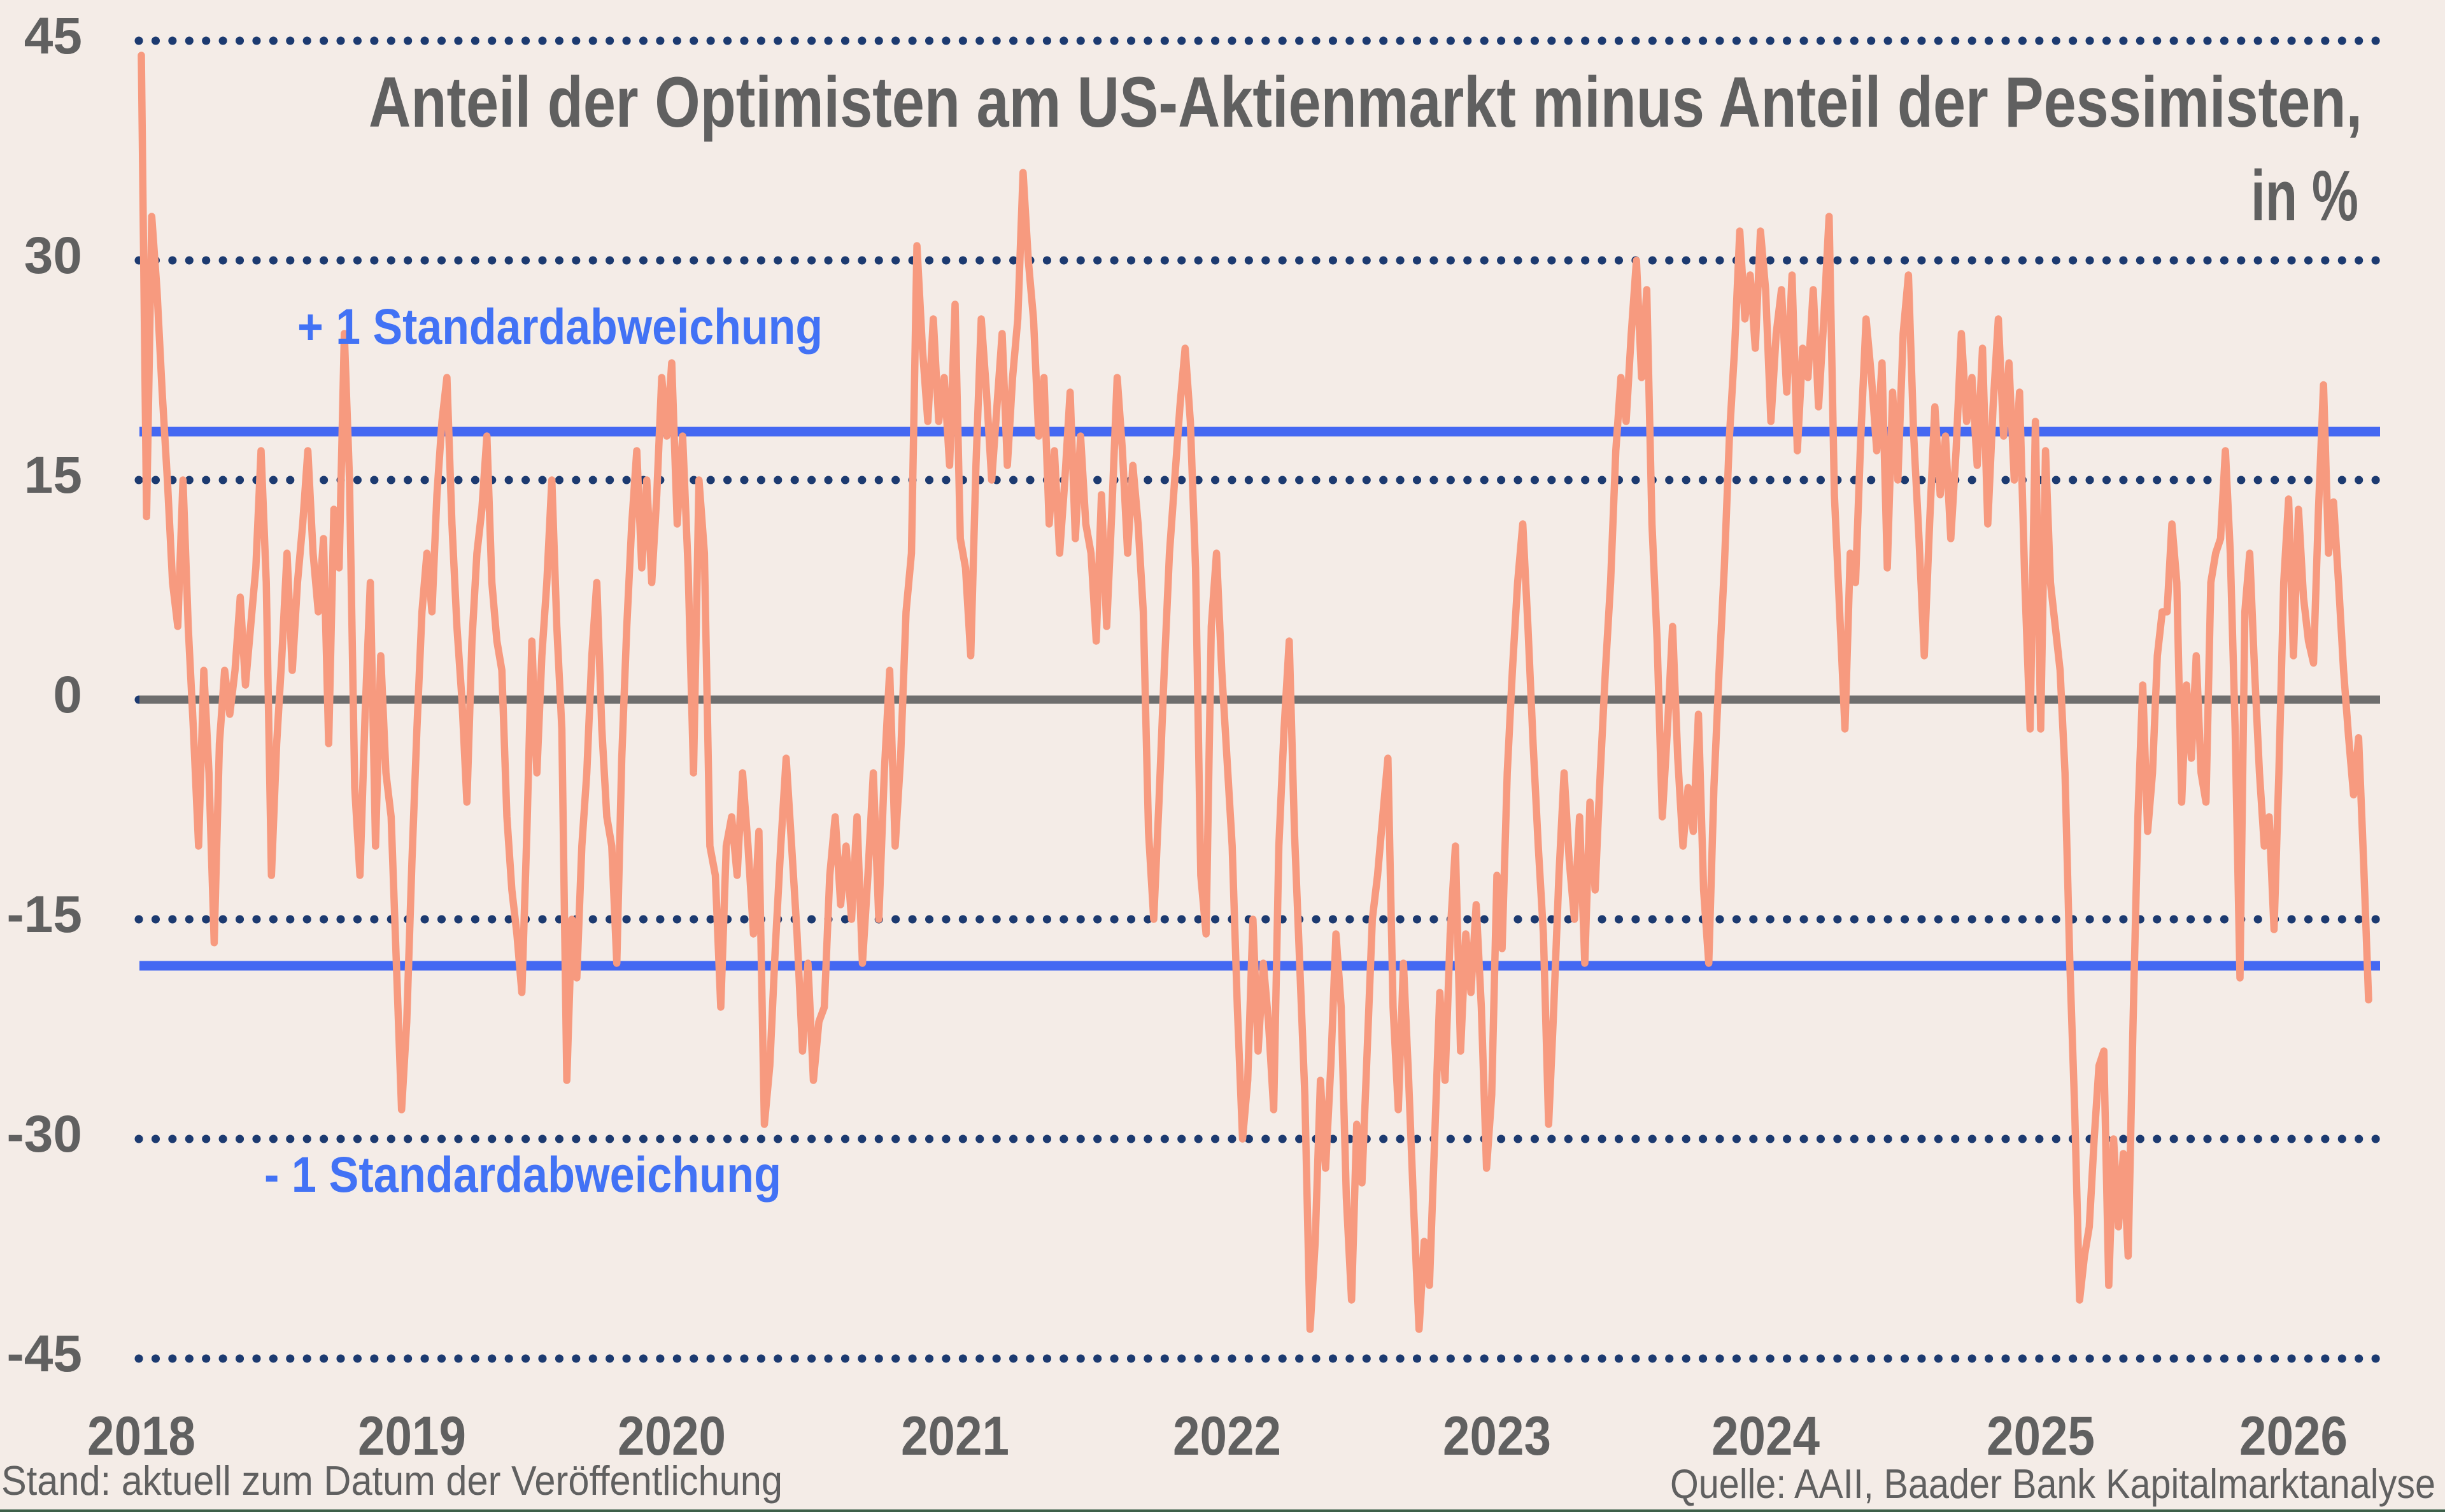  I want to click on svg-text: 0, so click(67, 695).